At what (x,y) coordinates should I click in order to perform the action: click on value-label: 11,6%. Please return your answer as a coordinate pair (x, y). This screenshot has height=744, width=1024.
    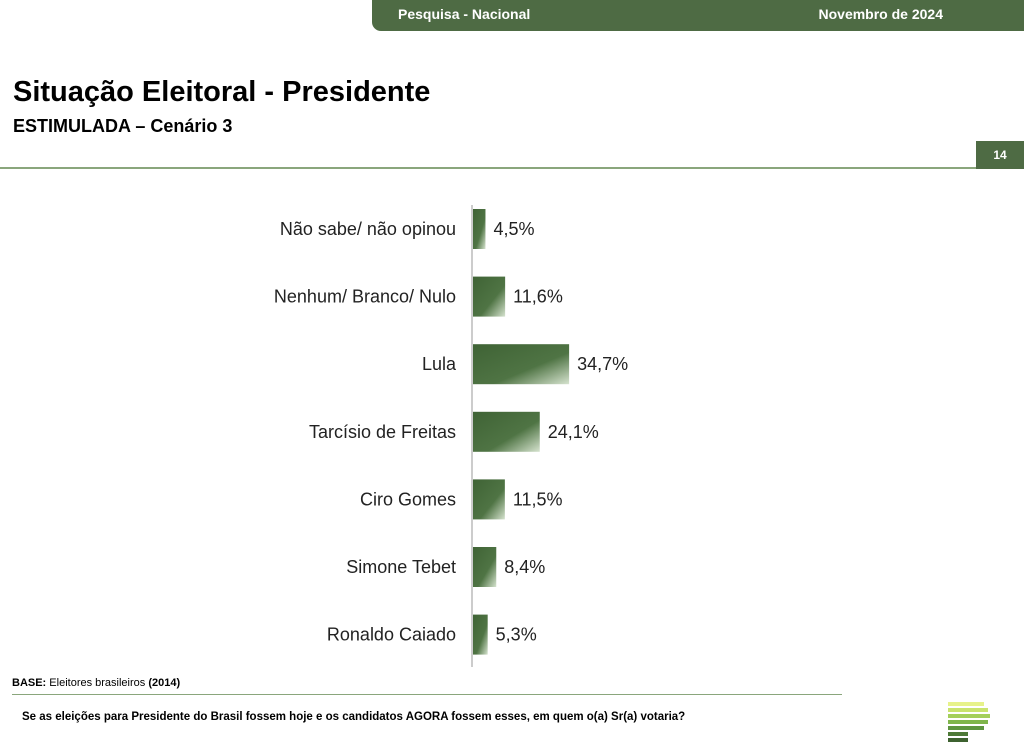
    Looking at the image, I should click on (538, 297).